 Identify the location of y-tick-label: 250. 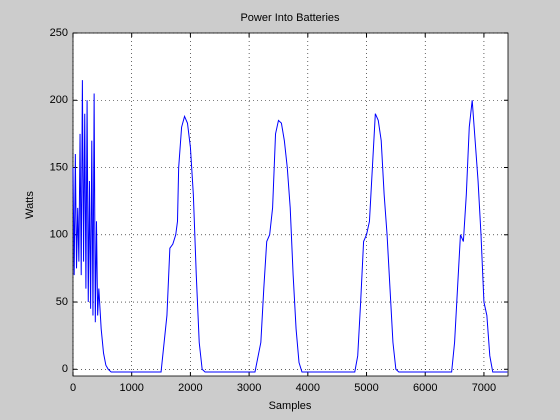
(59, 33).